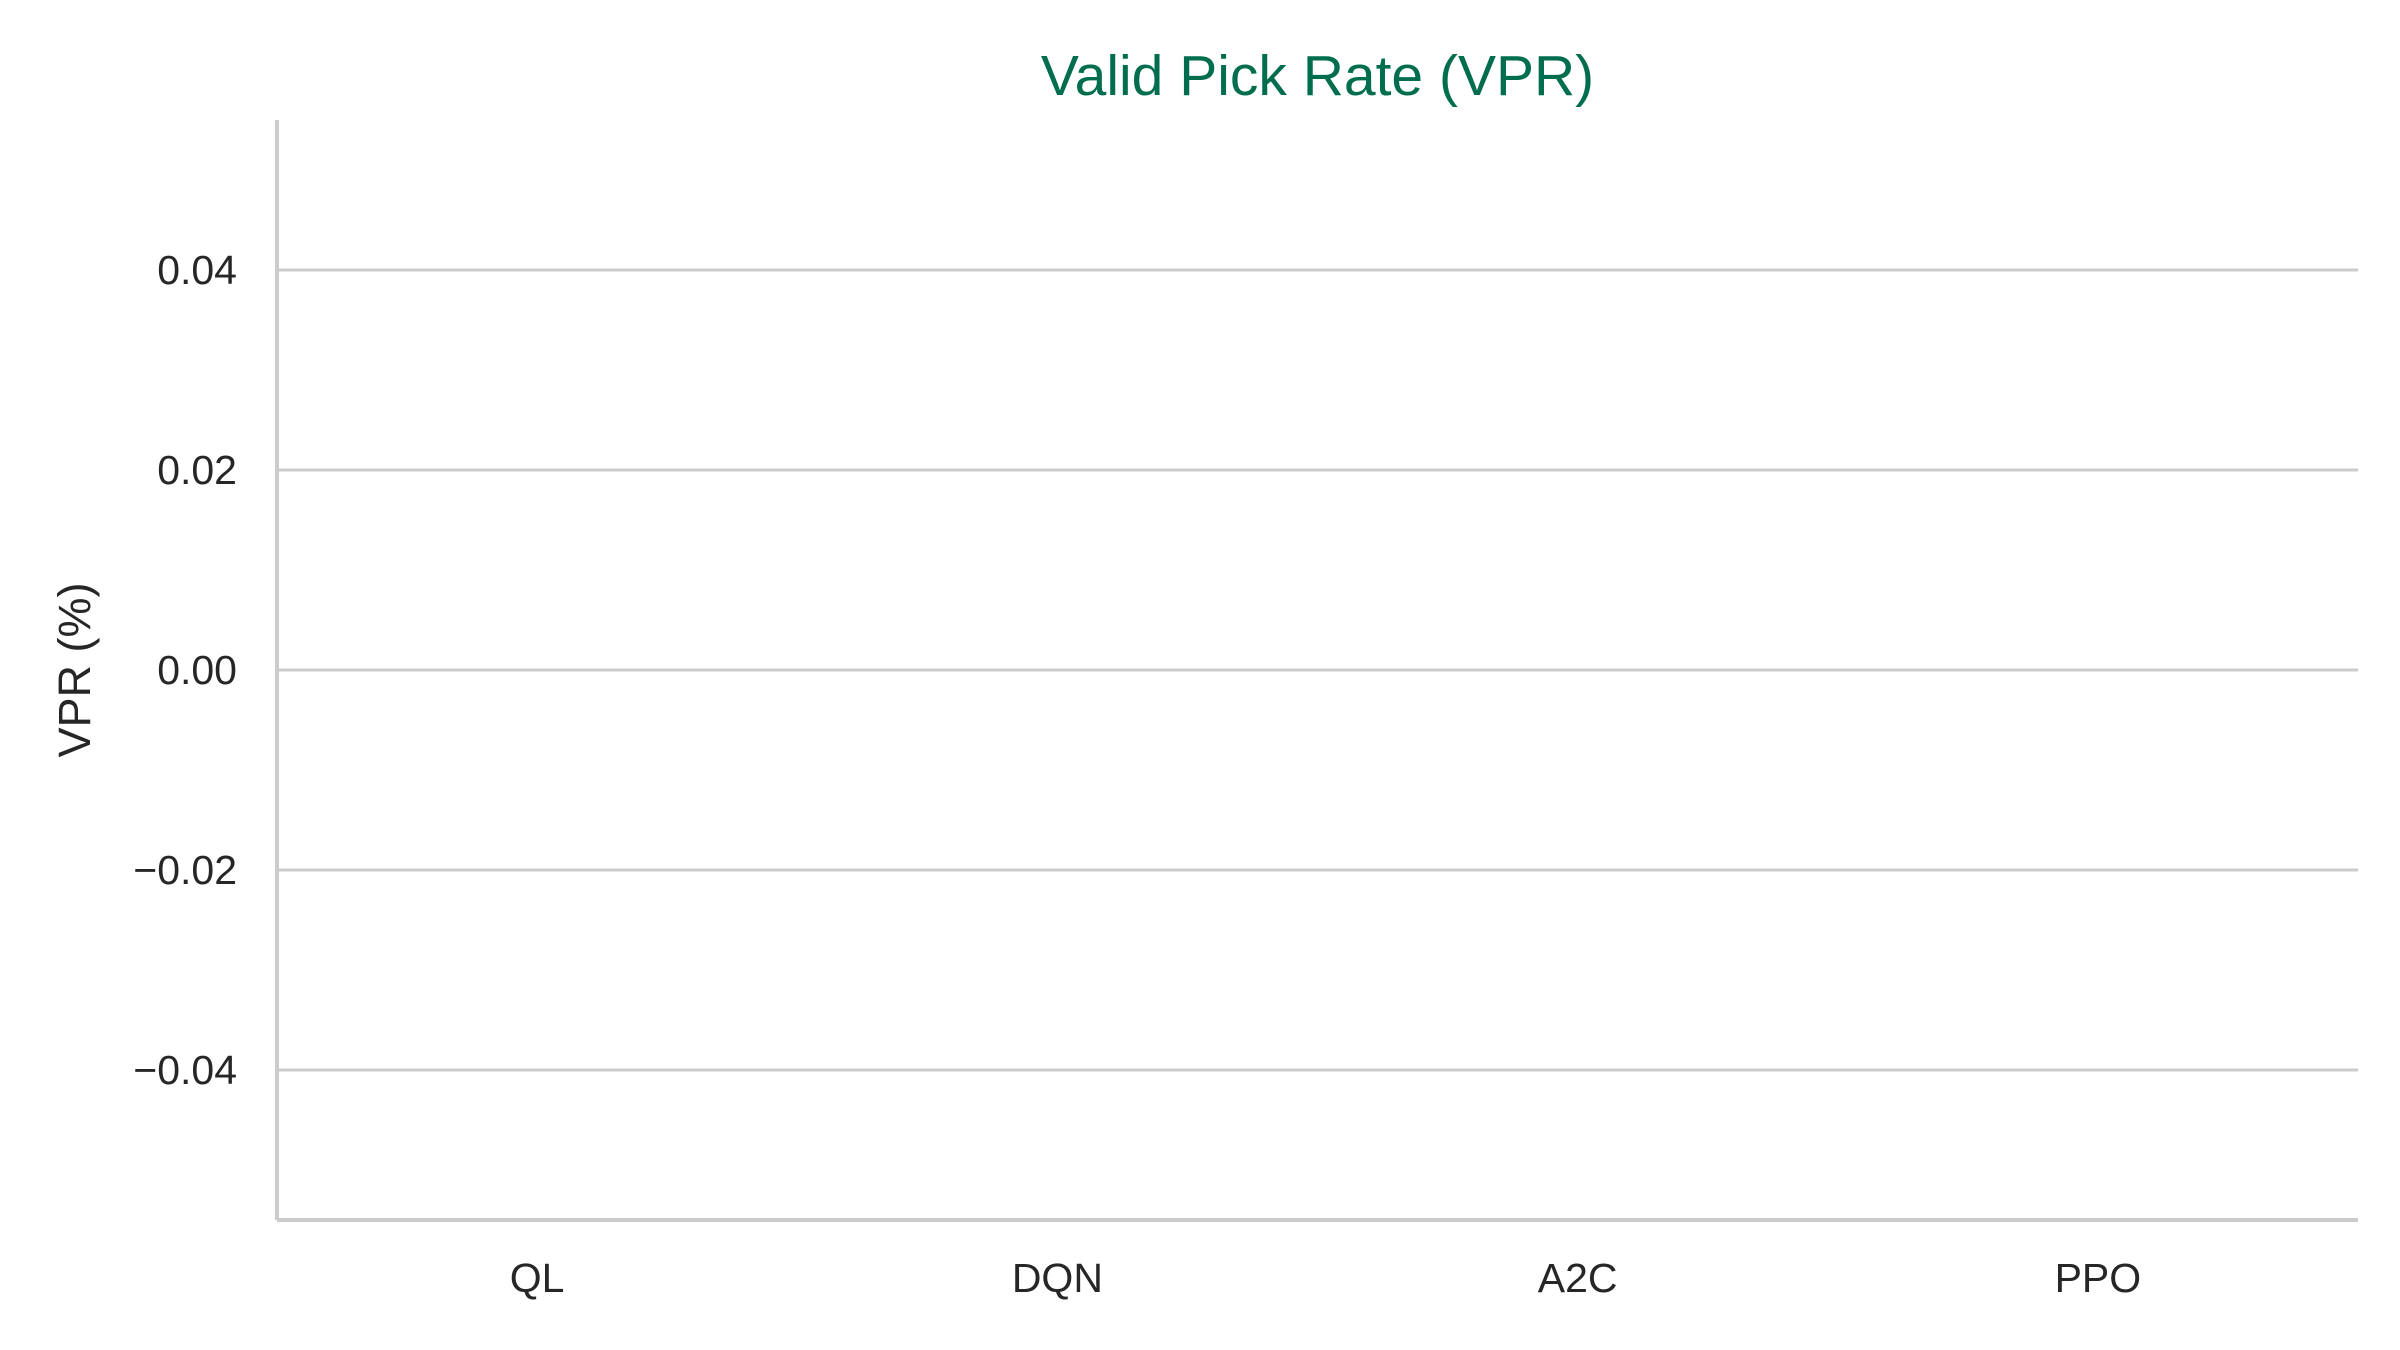  I want to click on x-tick-label: A2C, so click(1578, 1278).